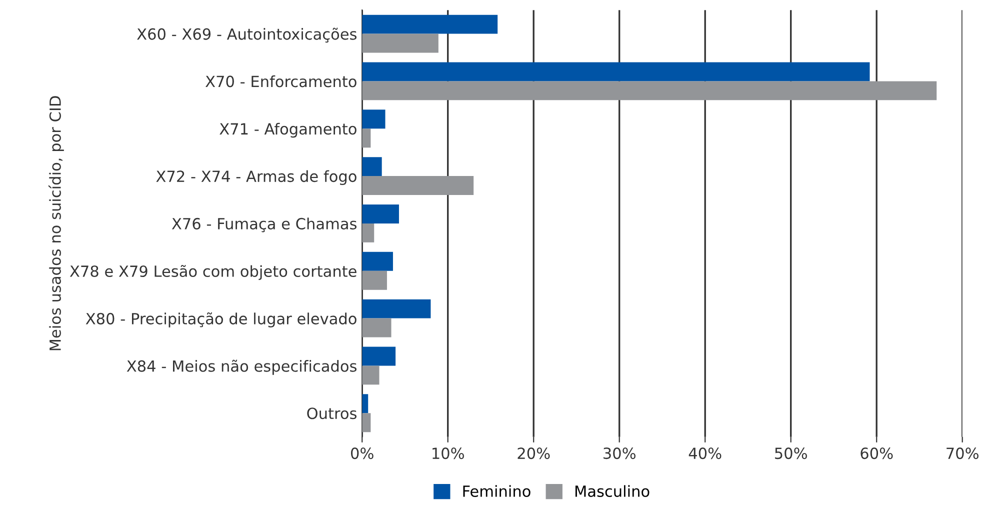  I want to click on legend-label: Feminino, so click(496, 491).